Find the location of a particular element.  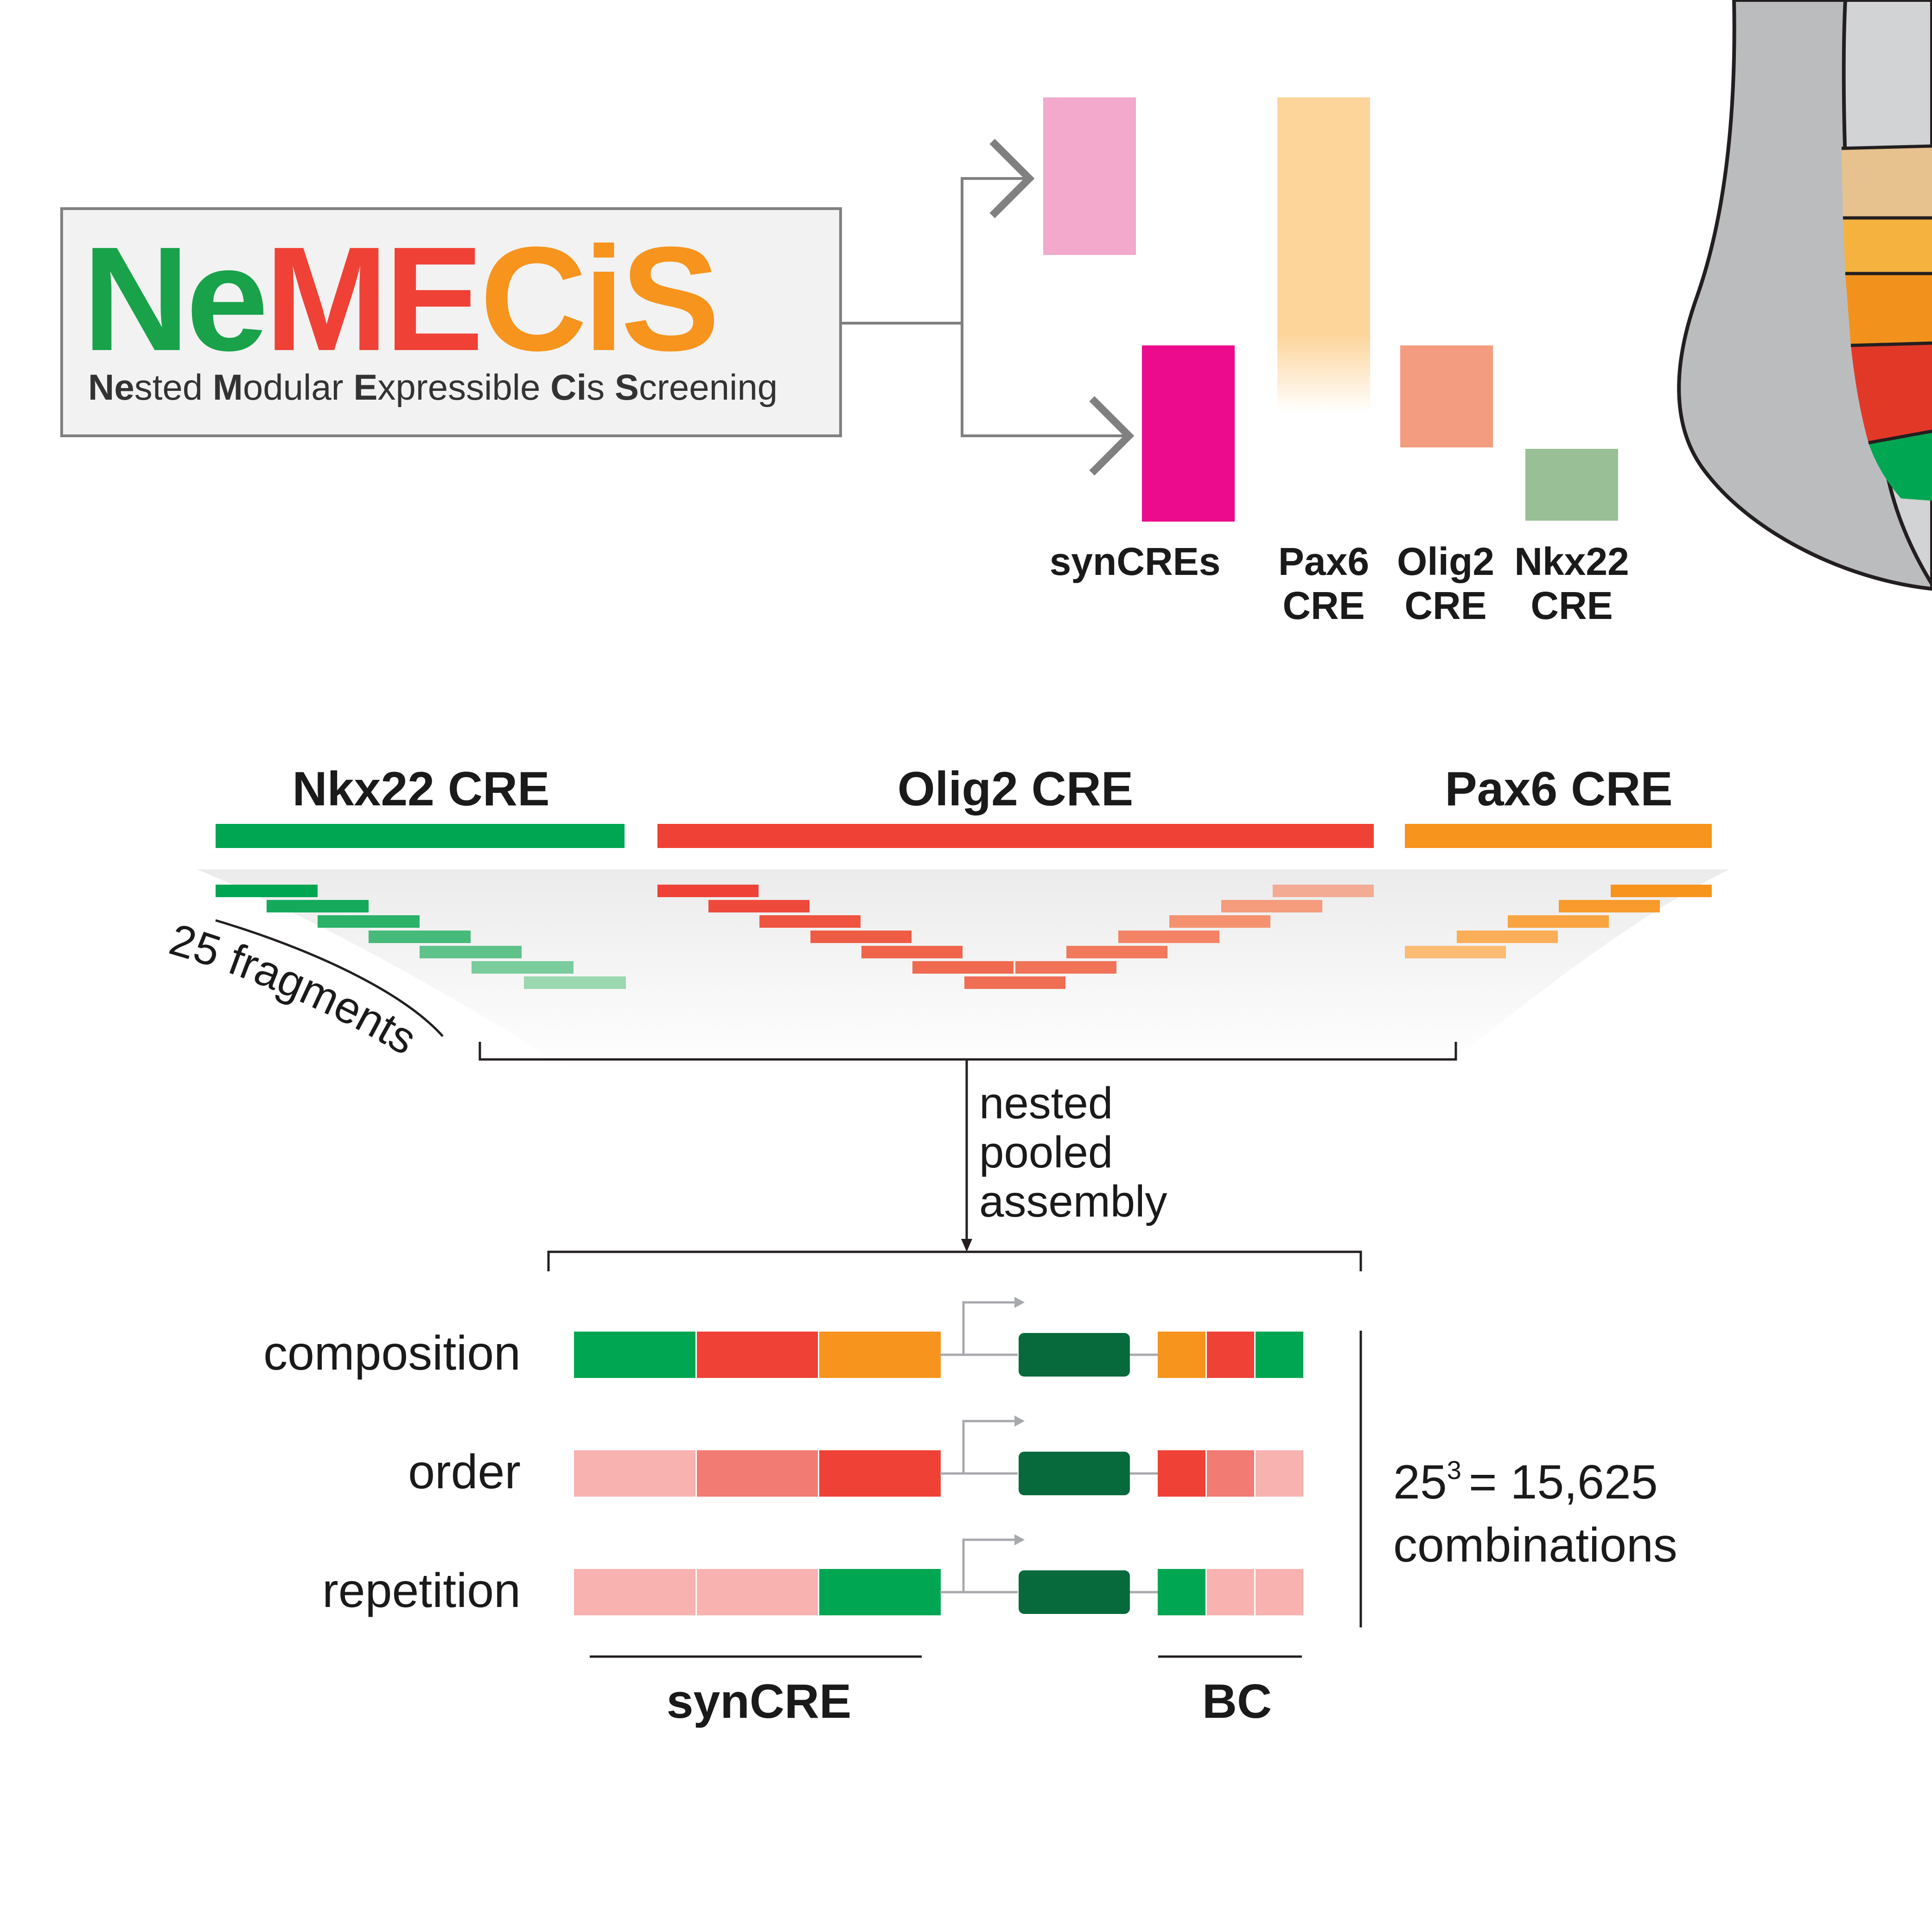

assembly-label: nested pooled assembly is located at coordinates (1073, 1152).